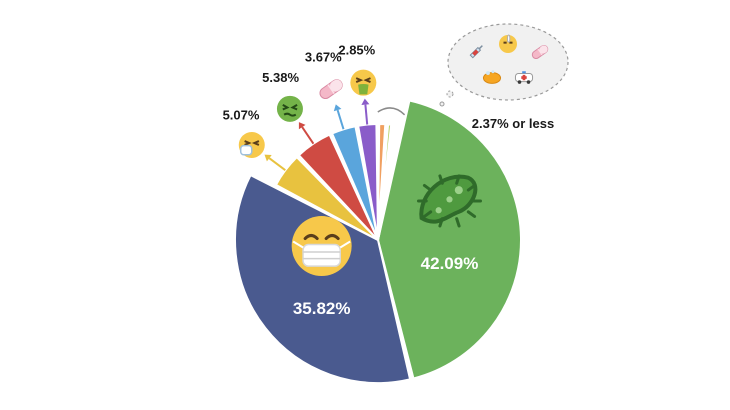 This screenshot has height=410, width=730. I want to click on face-with-thermometer-icon, so click(508, 43).